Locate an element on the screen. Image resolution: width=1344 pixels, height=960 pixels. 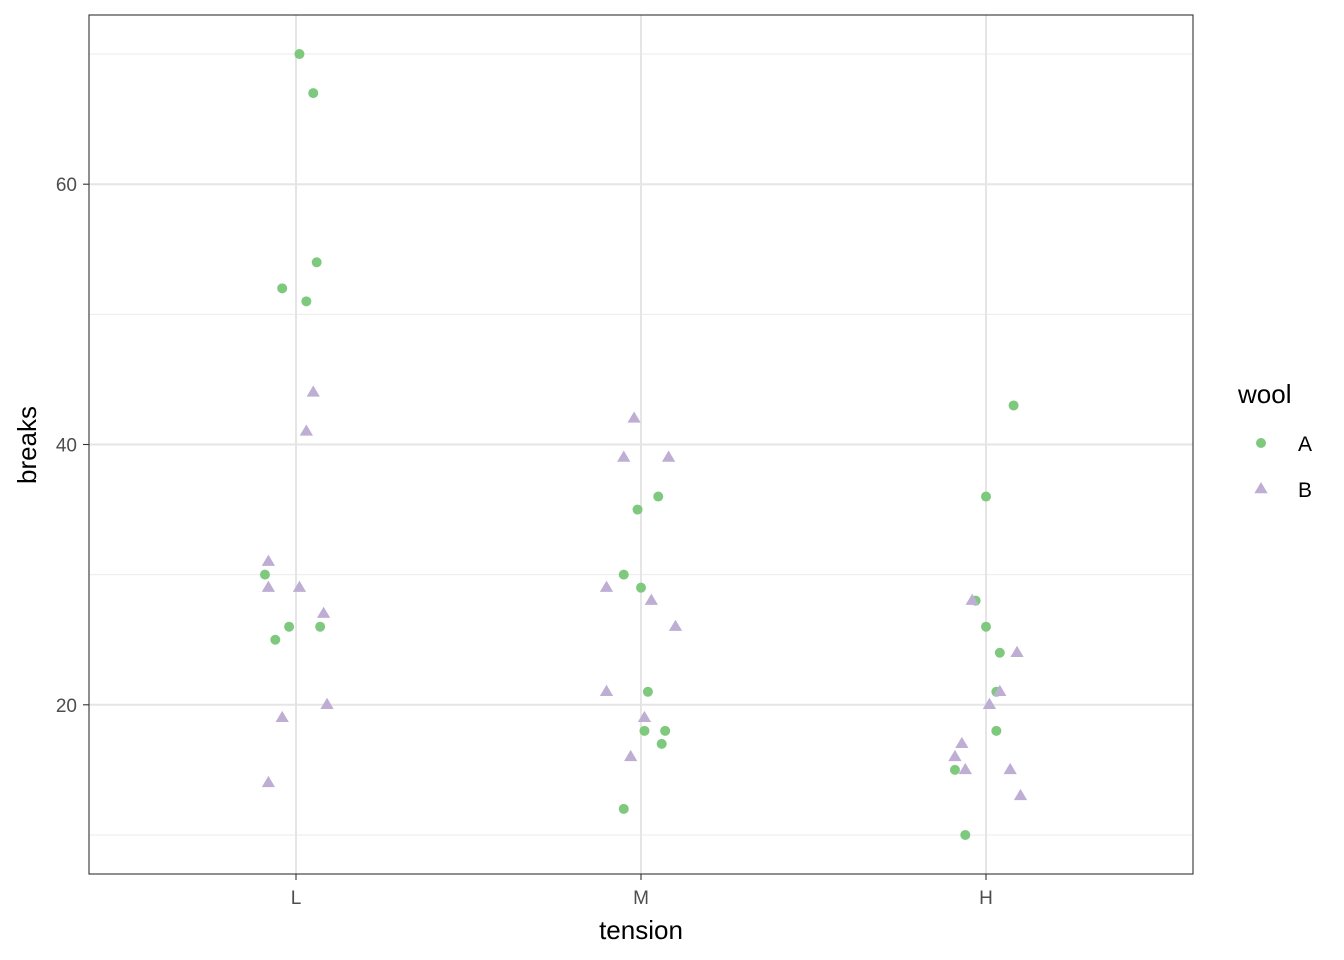
y-axis-label: breaks is located at coordinates (27, 445).